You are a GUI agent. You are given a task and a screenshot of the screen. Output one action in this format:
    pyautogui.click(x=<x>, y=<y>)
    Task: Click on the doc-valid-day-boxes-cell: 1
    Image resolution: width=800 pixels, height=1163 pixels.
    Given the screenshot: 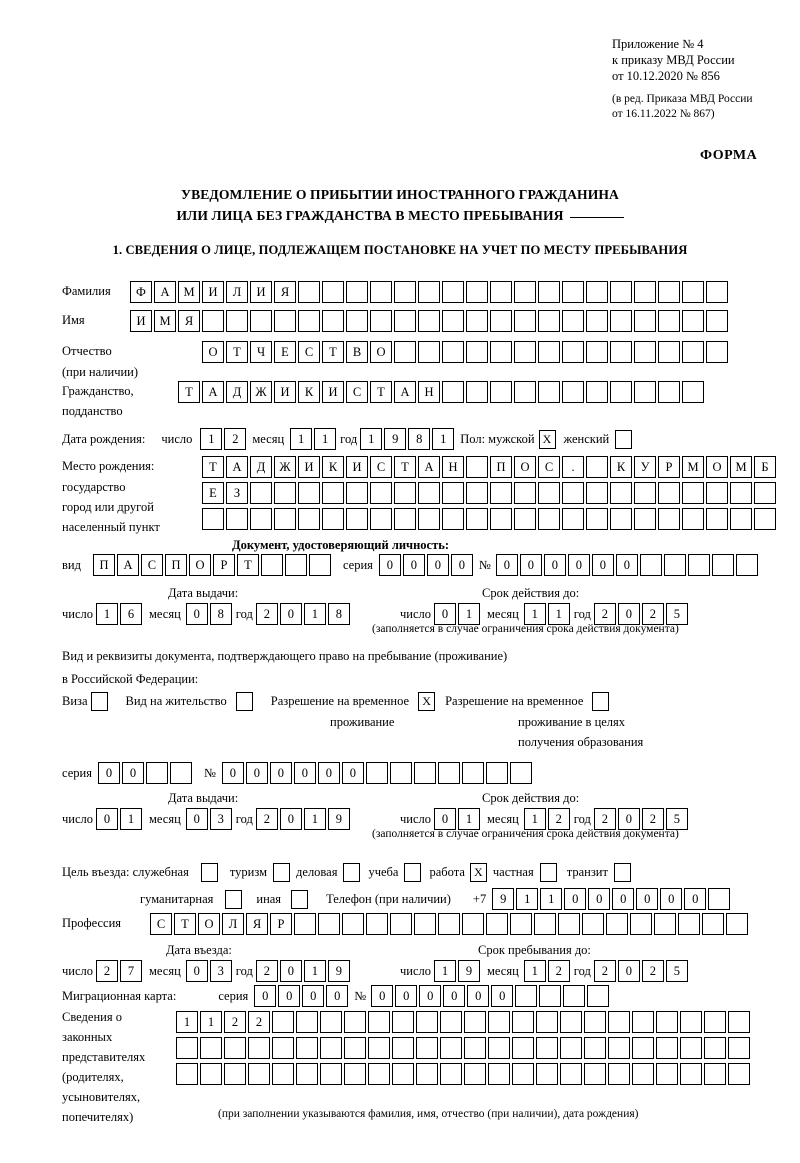 What is the action you would take?
    pyautogui.click(x=469, y=614)
    